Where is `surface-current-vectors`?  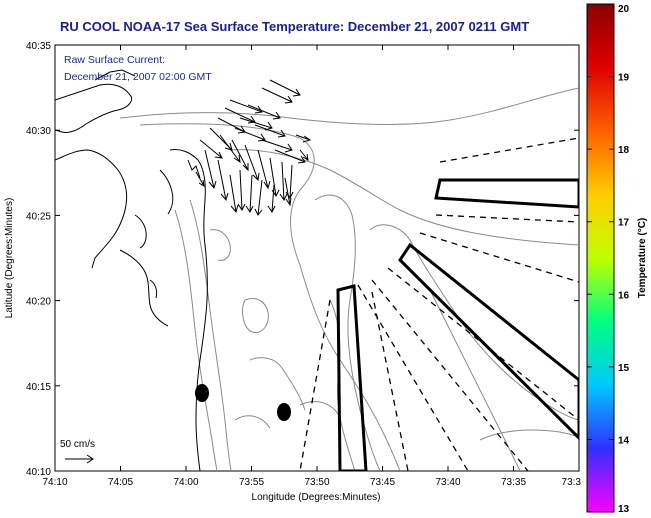
surface-current-vectors is located at coordinates (253, 147).